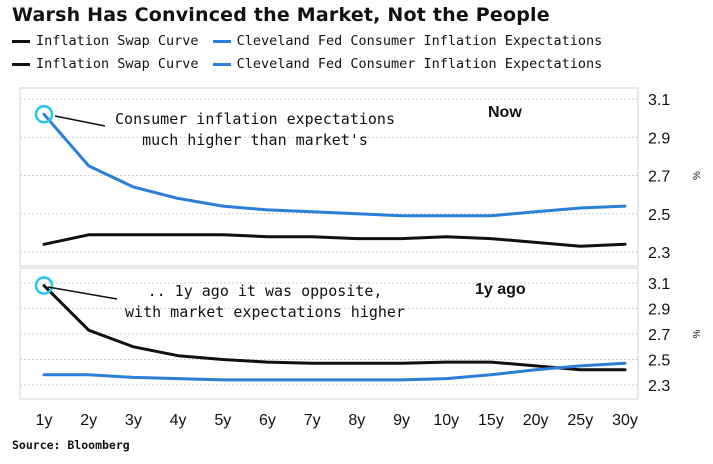 This screenshot has height=464, width=713. I want to click on legend-item-swap: Inflation Swap Curve, so click(105, 41).